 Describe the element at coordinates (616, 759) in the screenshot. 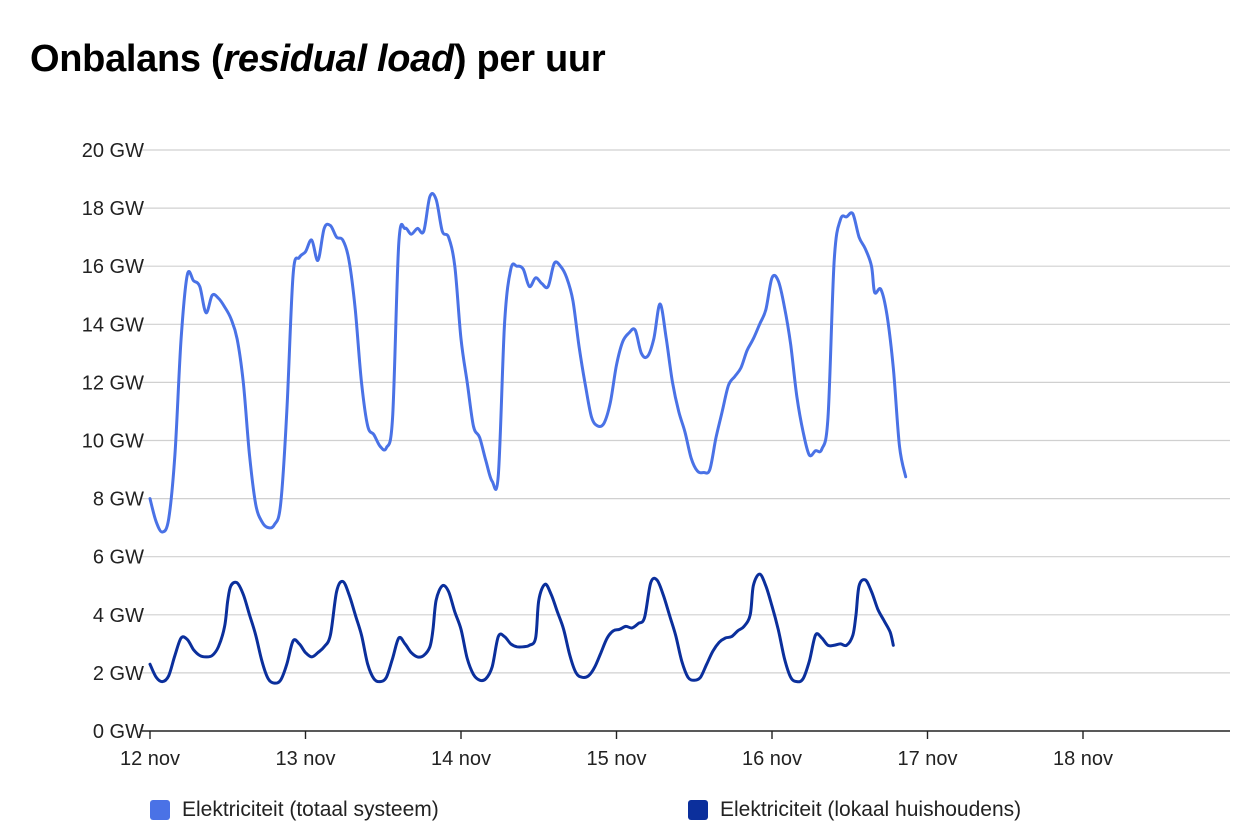

I see `x-tick-label: 15 nov` at that location.